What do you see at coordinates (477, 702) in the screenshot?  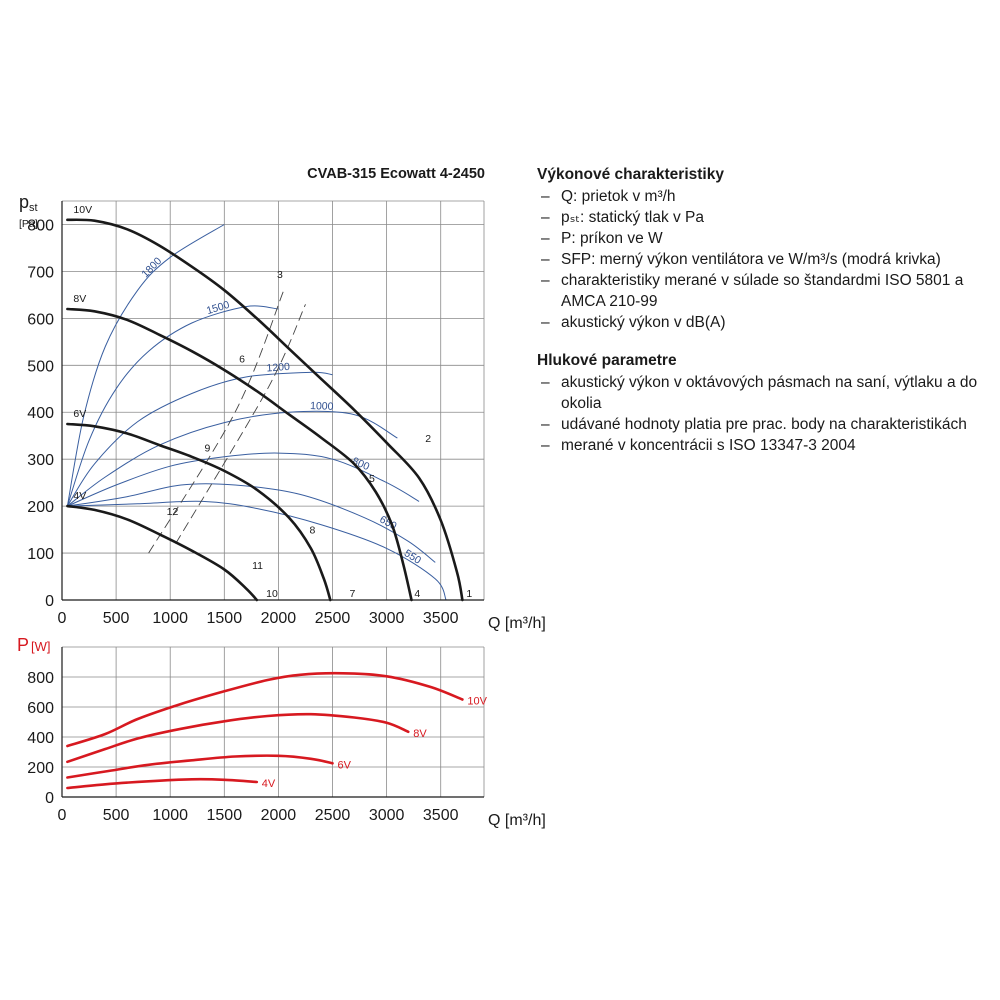 I see `power-curve-label: 10V` at bounding box center [477, 702].